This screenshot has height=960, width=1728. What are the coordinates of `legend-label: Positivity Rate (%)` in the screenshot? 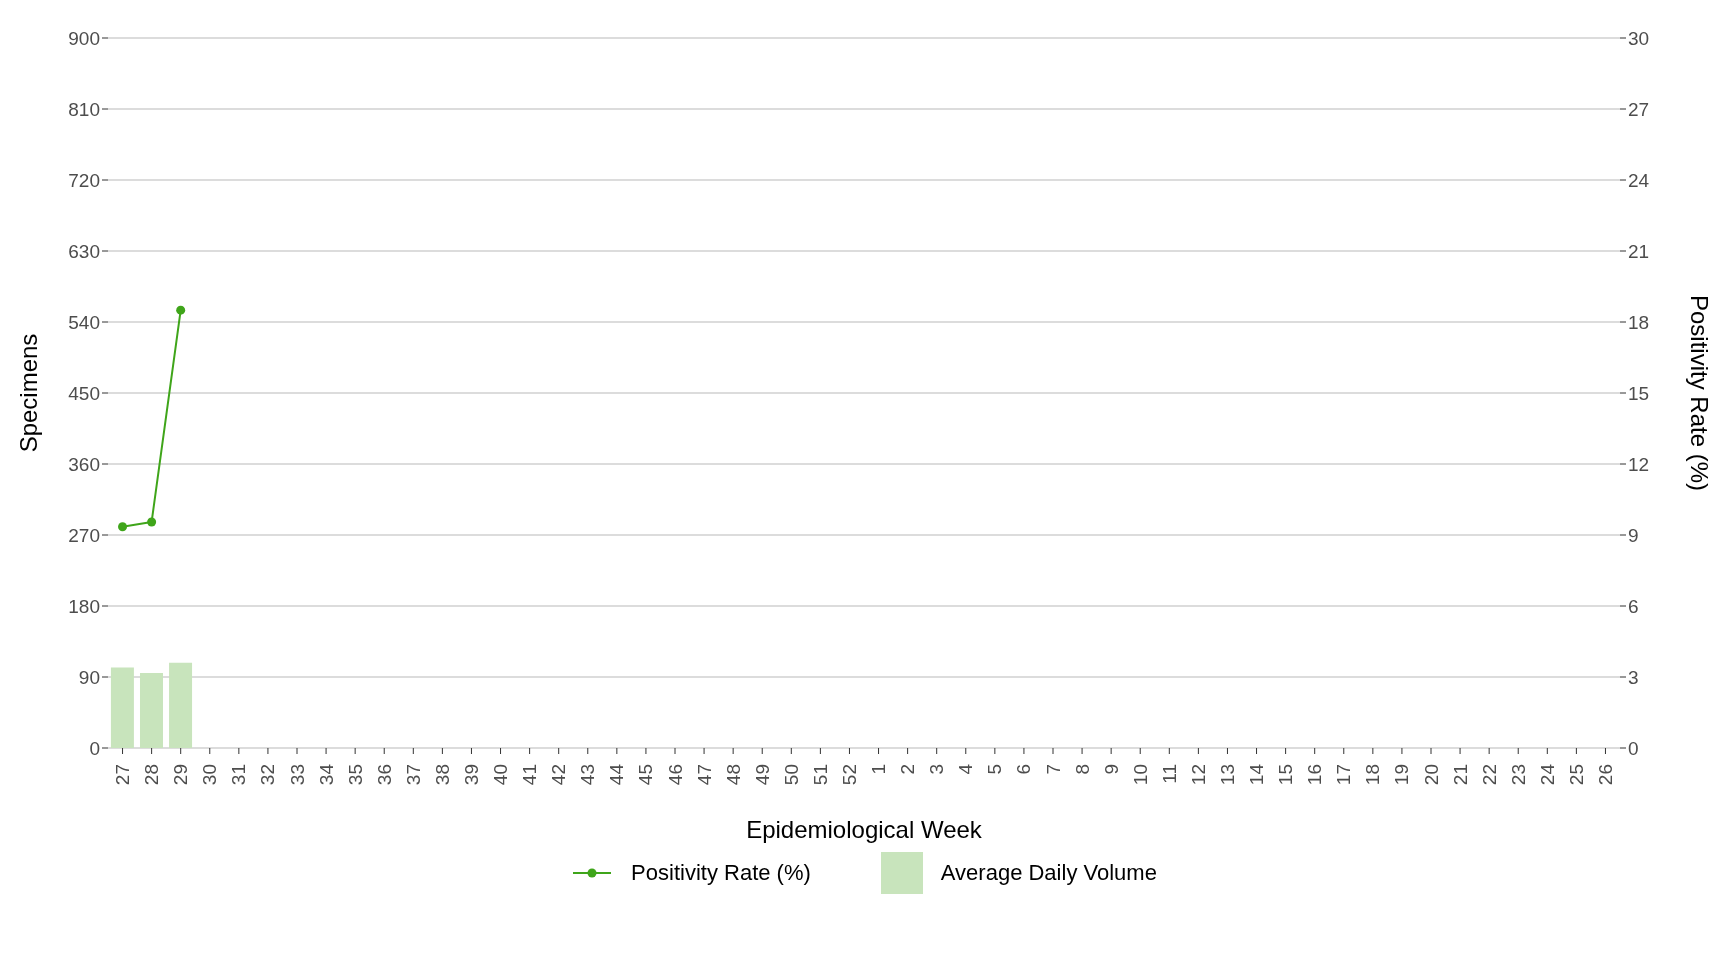 It's located at (721, 873).